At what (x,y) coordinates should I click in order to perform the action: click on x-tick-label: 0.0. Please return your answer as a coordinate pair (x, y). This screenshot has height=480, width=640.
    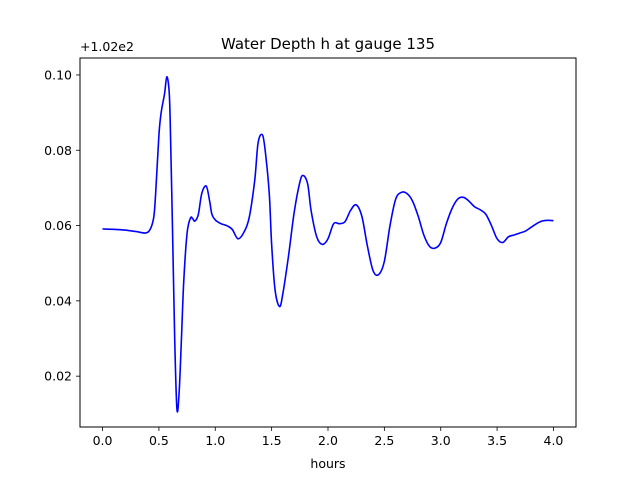
    Looking at the image, I should click on (103, 440).